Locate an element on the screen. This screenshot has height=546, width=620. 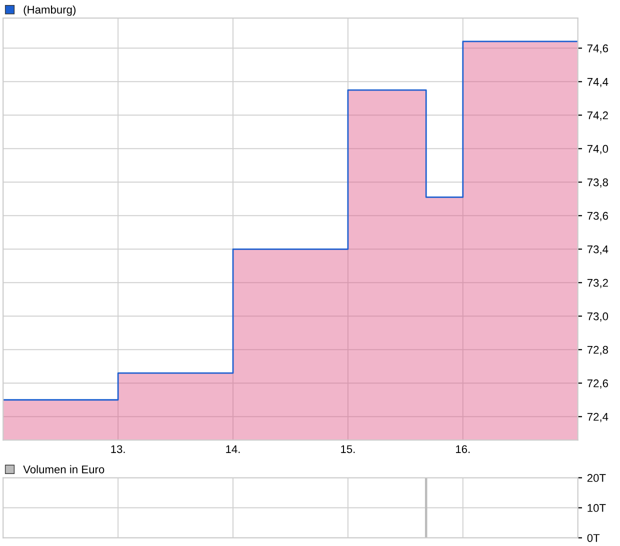
y-tick-label: 73,6 is located at coordinates (597, 217).